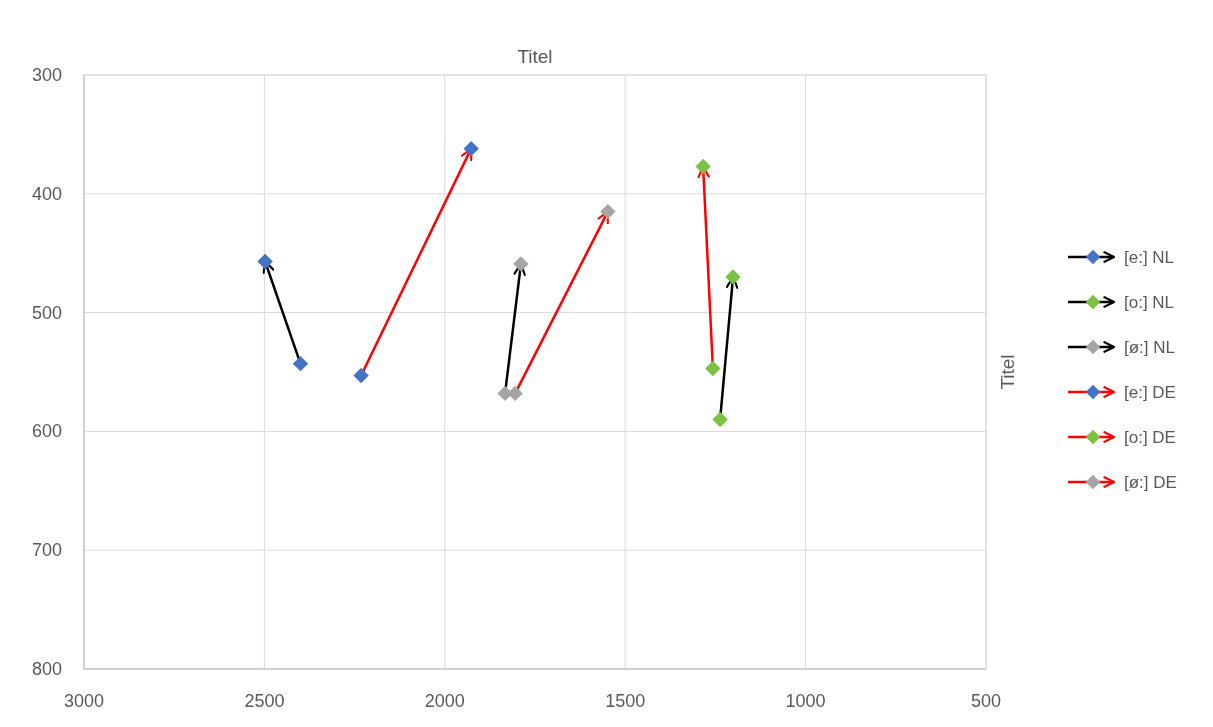 The image size is (1213, 727). What do you see at coordinates (1150, 347) in the screenshot?
I see `legend-label: [ø:] NL` at bounding box center [1150, 347].